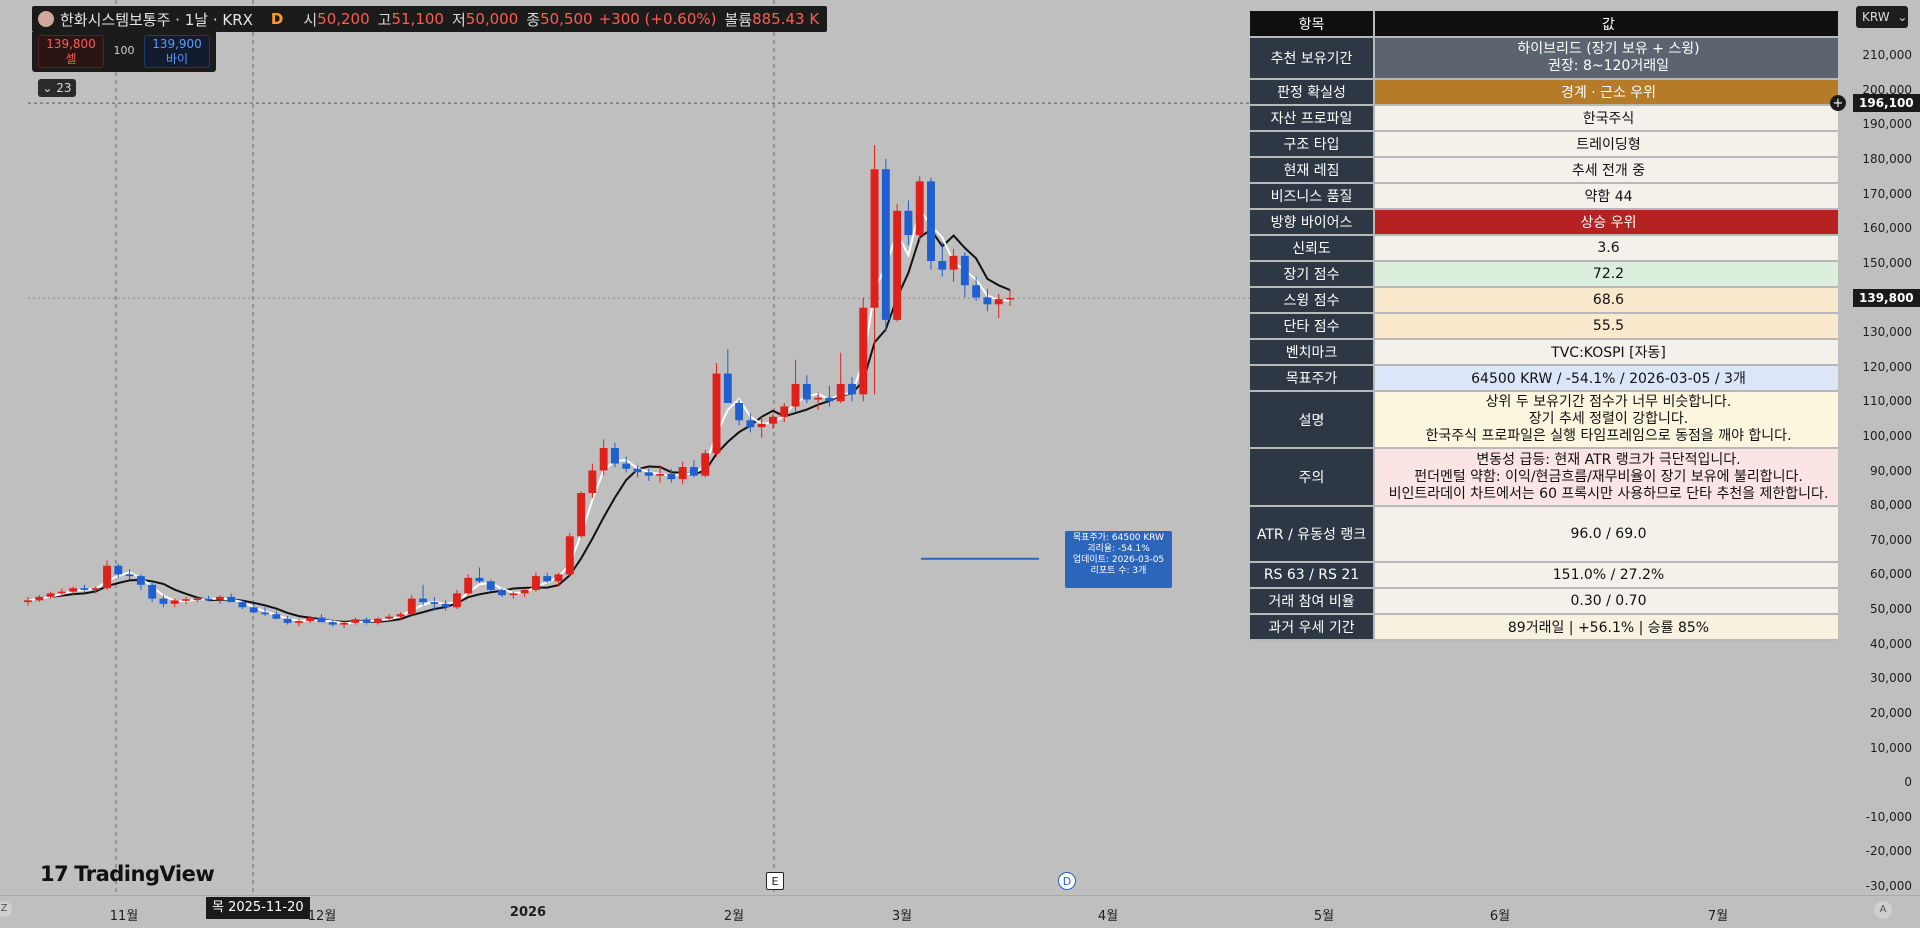 The image size is (1920, 928). I want to click on currency-selector: KRW ⌄, so click(1882, 17).